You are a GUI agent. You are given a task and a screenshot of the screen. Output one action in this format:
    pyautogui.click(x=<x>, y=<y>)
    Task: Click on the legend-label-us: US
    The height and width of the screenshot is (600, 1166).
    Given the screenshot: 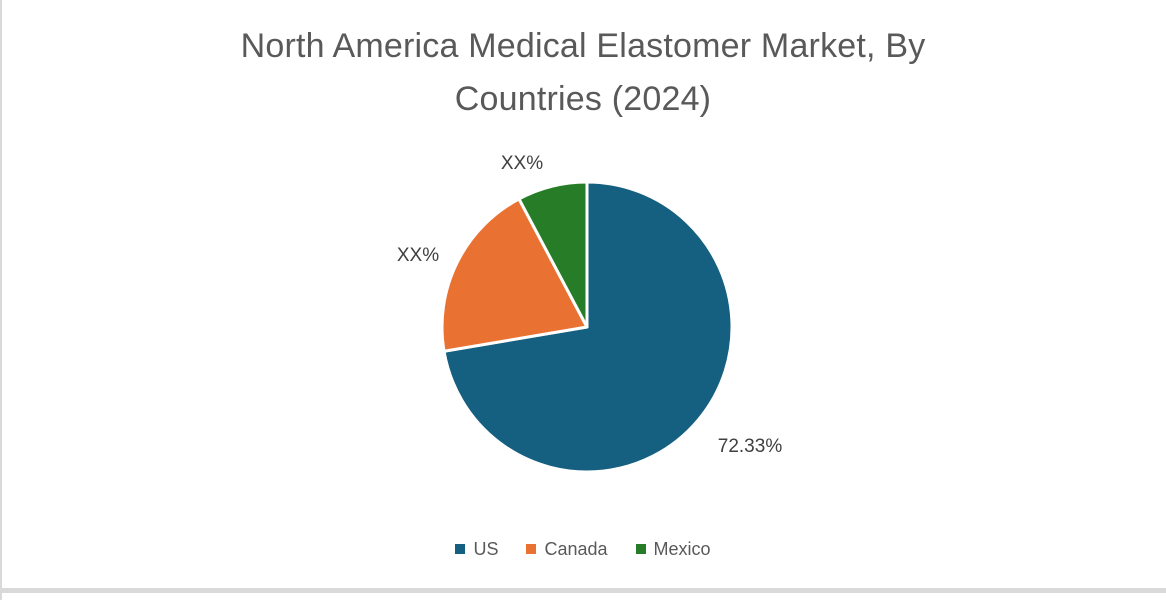 What is the action you would take?
    pyautogui.click(x=486, y=549)
    